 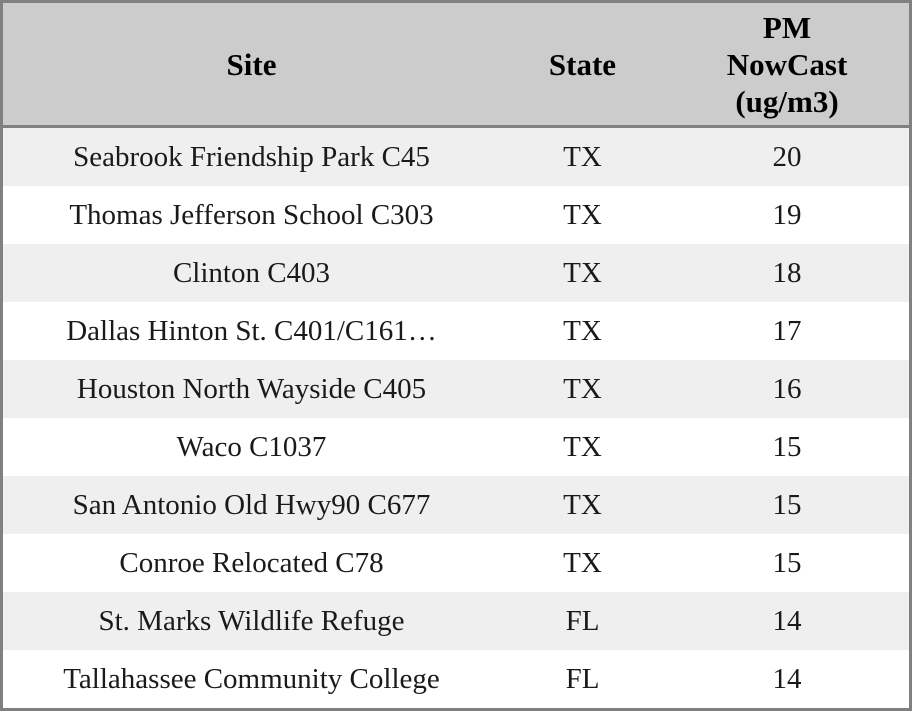 I want to click on cell-site: Conroe Relocated C78, so click(x=251, y=563).